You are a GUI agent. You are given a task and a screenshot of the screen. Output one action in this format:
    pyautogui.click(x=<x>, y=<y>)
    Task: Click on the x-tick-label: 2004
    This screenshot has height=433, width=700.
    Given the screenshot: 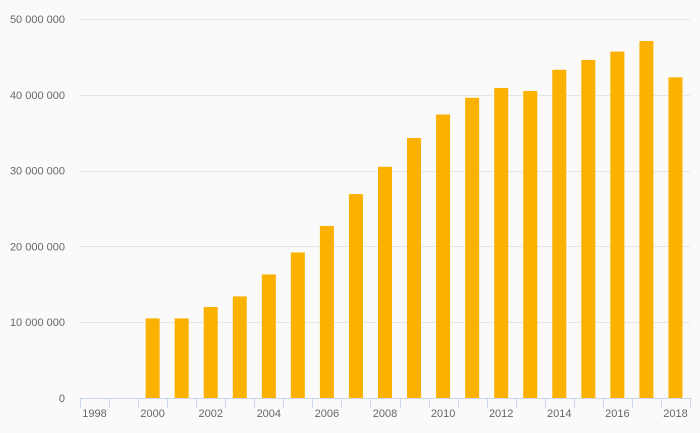 What is the action you would take?
    pyautogui.click(x=269, y=414)
    